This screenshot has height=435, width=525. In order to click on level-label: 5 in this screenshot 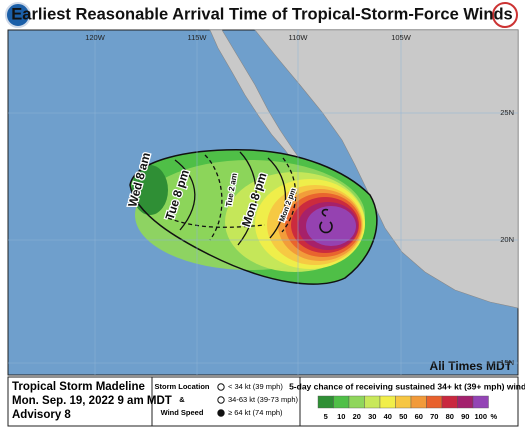, I will do `click(326, 416)`.